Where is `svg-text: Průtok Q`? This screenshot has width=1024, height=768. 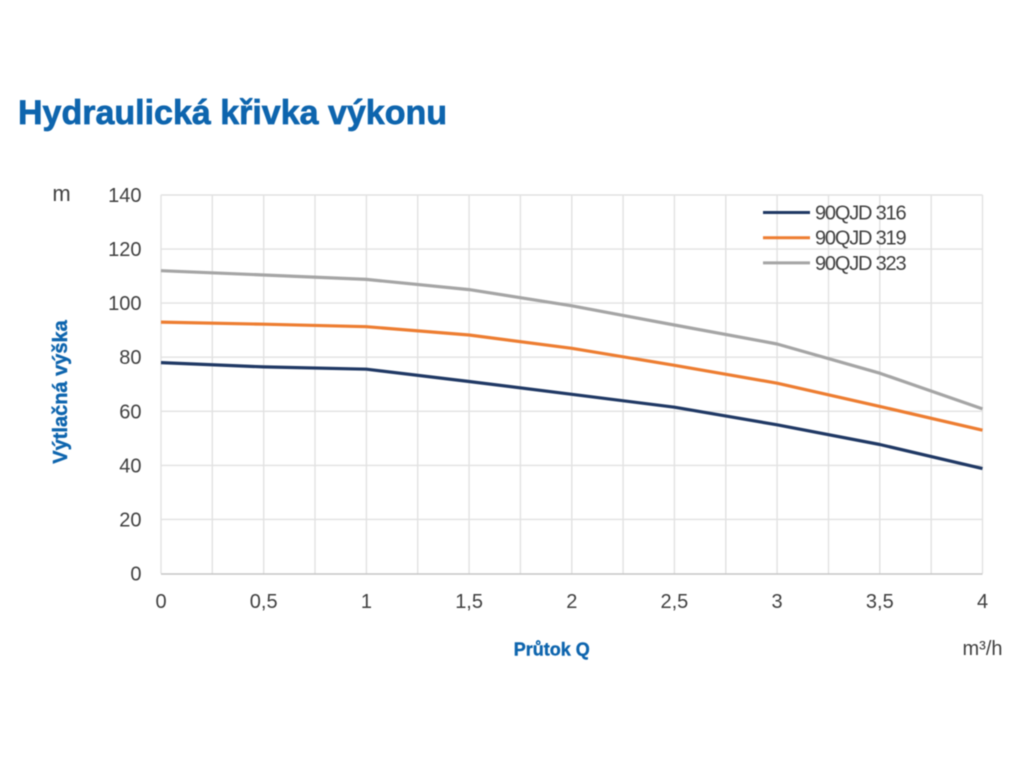
svg-text: Průtok Q is located at coordinates (552, 649).